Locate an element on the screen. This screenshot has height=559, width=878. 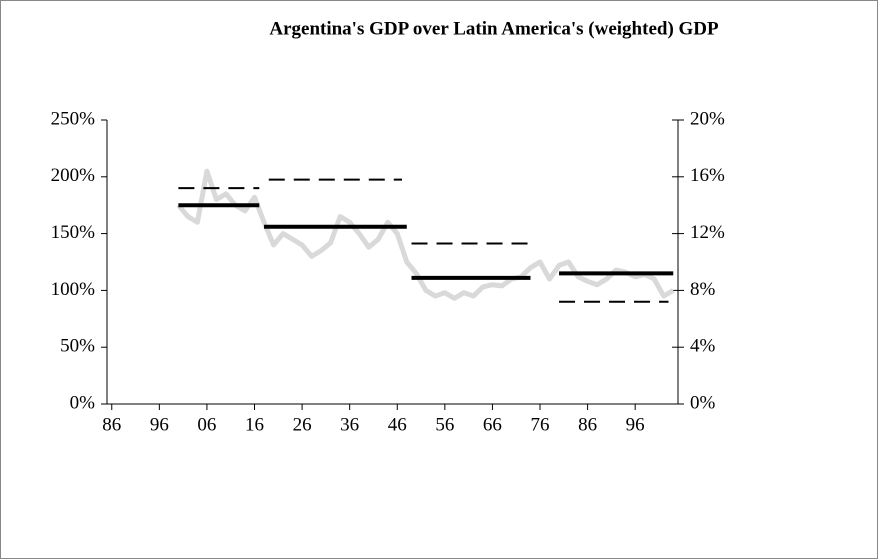
x-tick-label: 46 is located at coordinates (397, 424).